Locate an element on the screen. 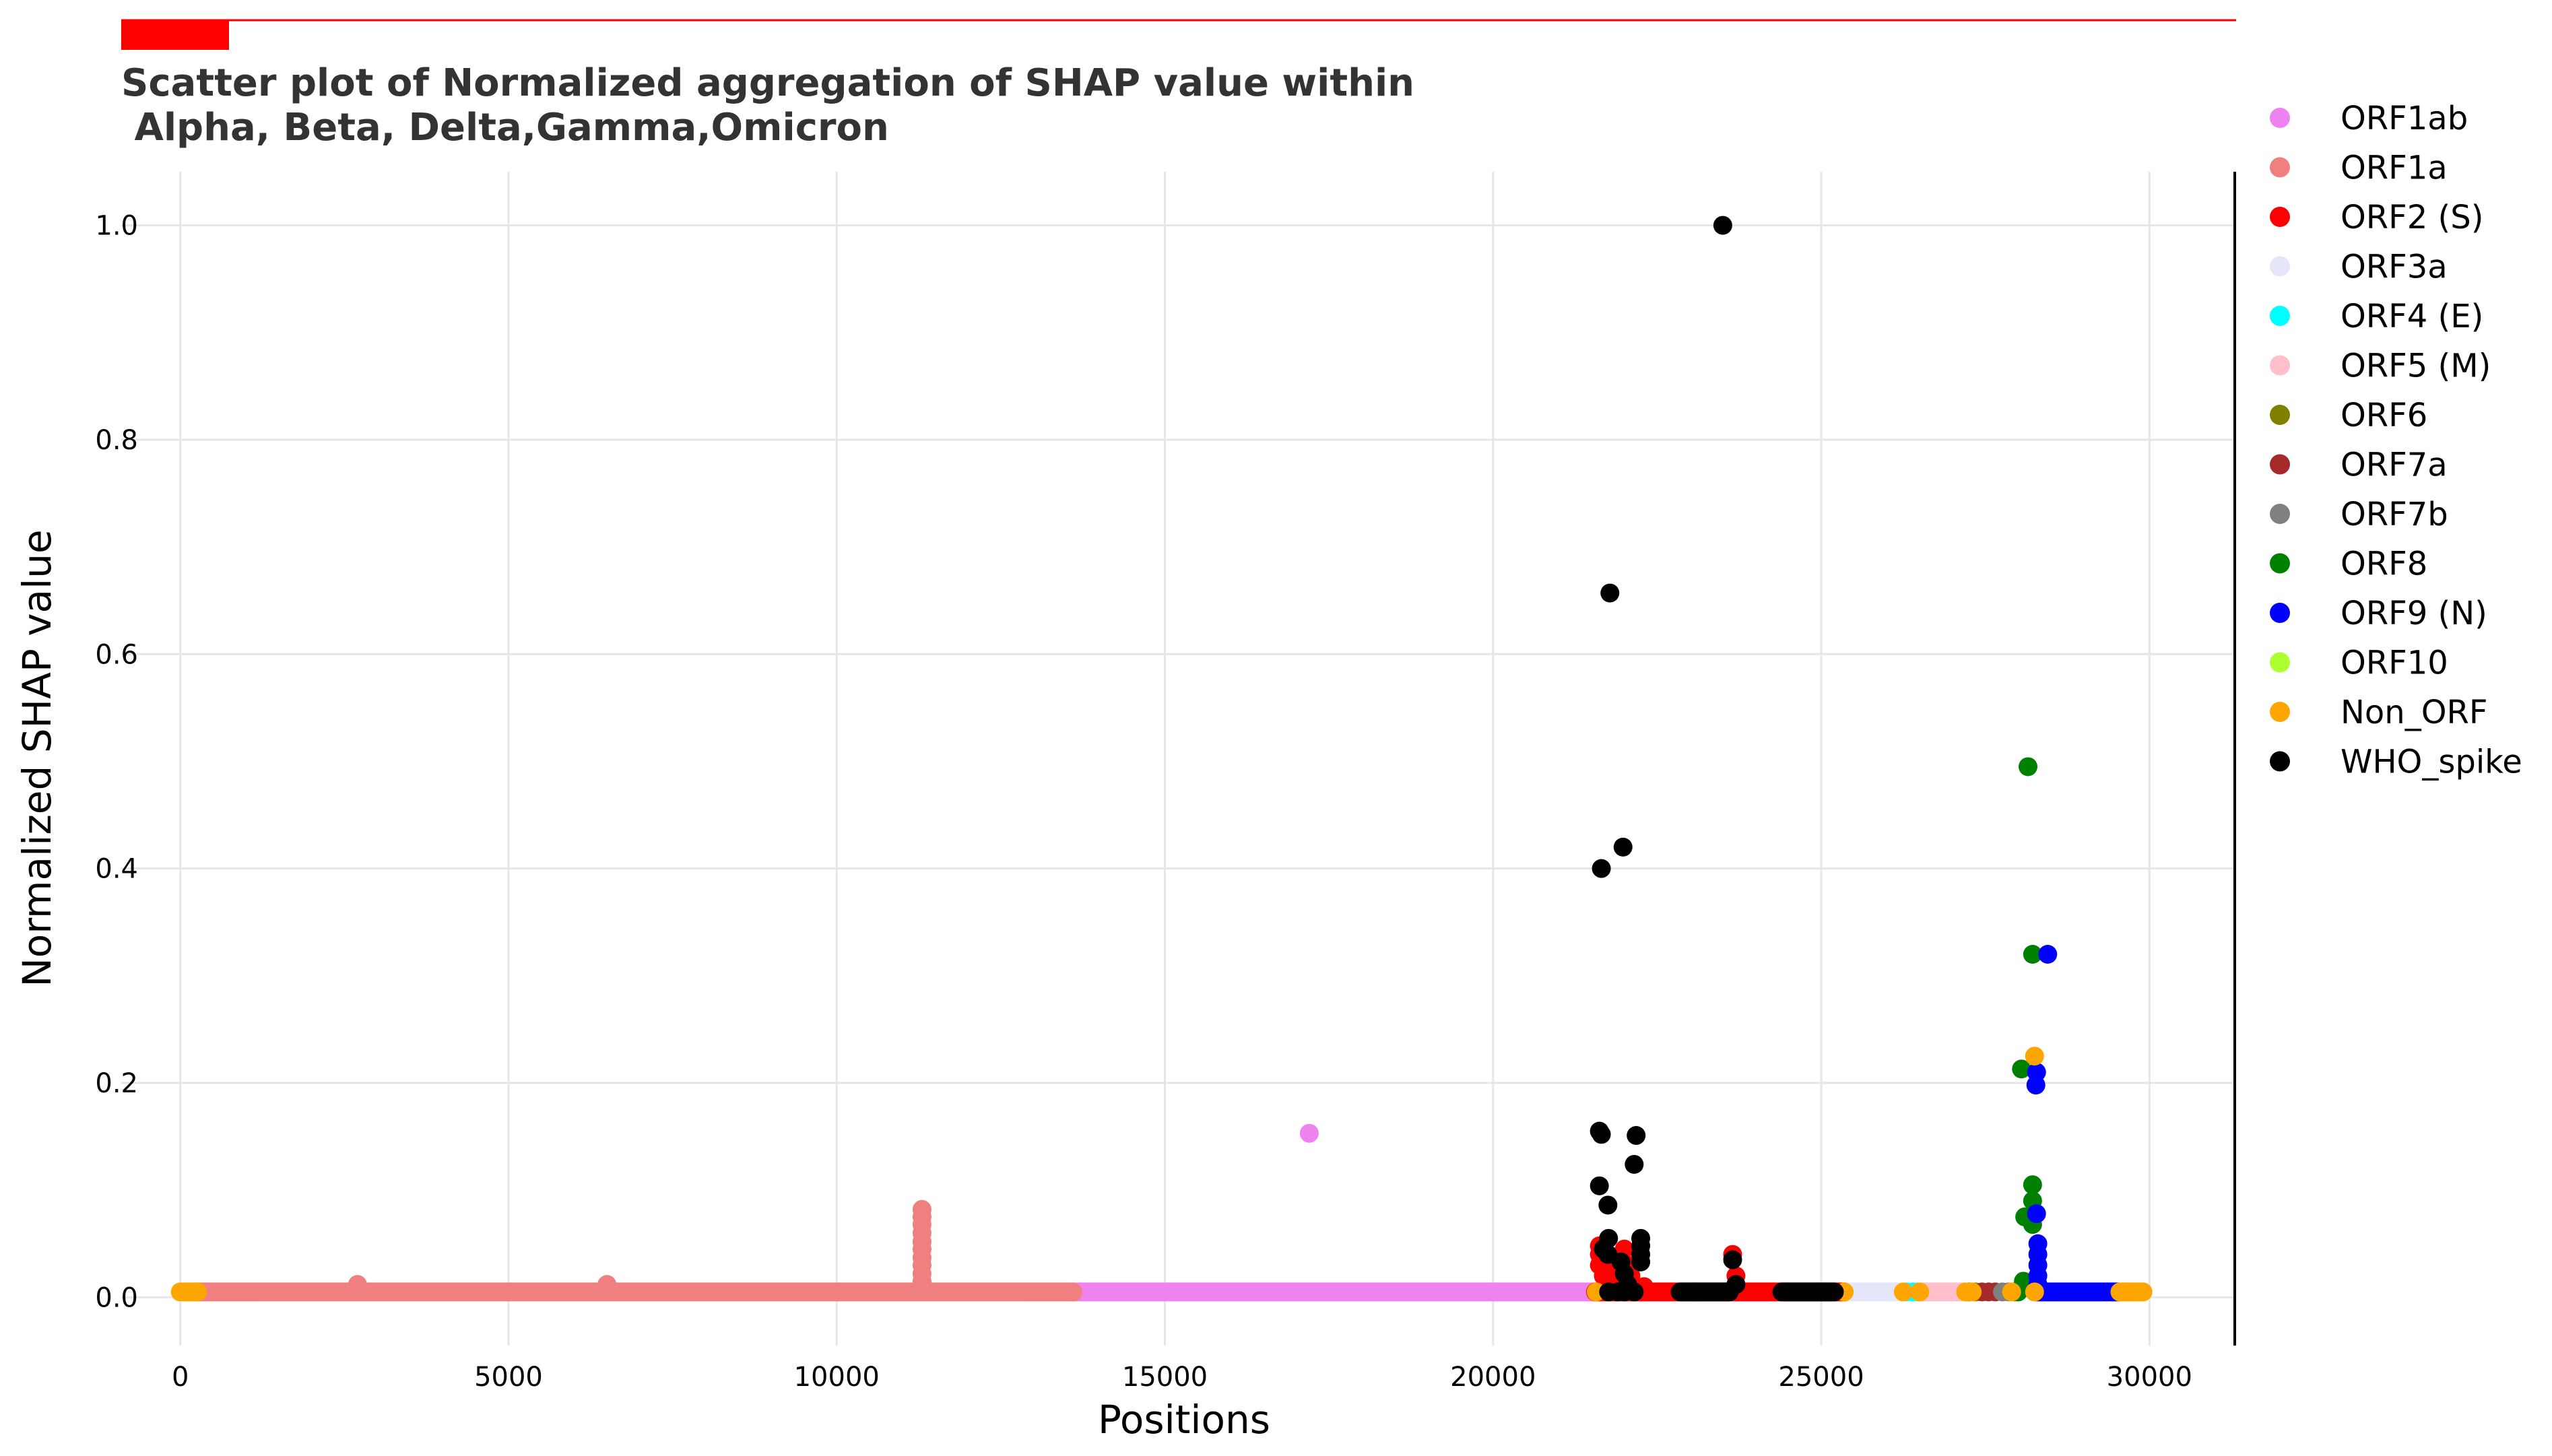 This screenshot has width=2552, height=1456. legend-label: ORF1ab is located at coordinates (2404, 118).